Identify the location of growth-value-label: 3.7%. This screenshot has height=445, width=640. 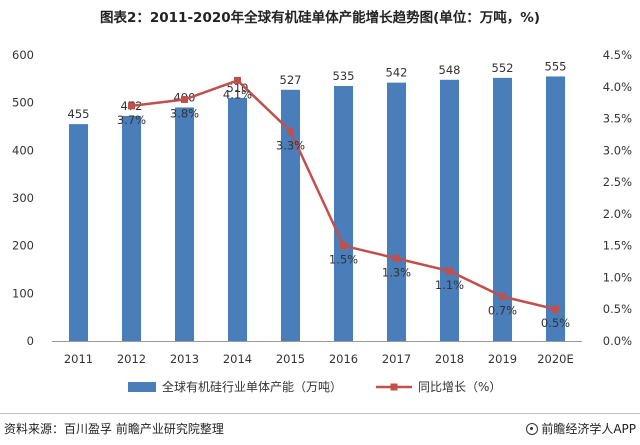
(131, 120).